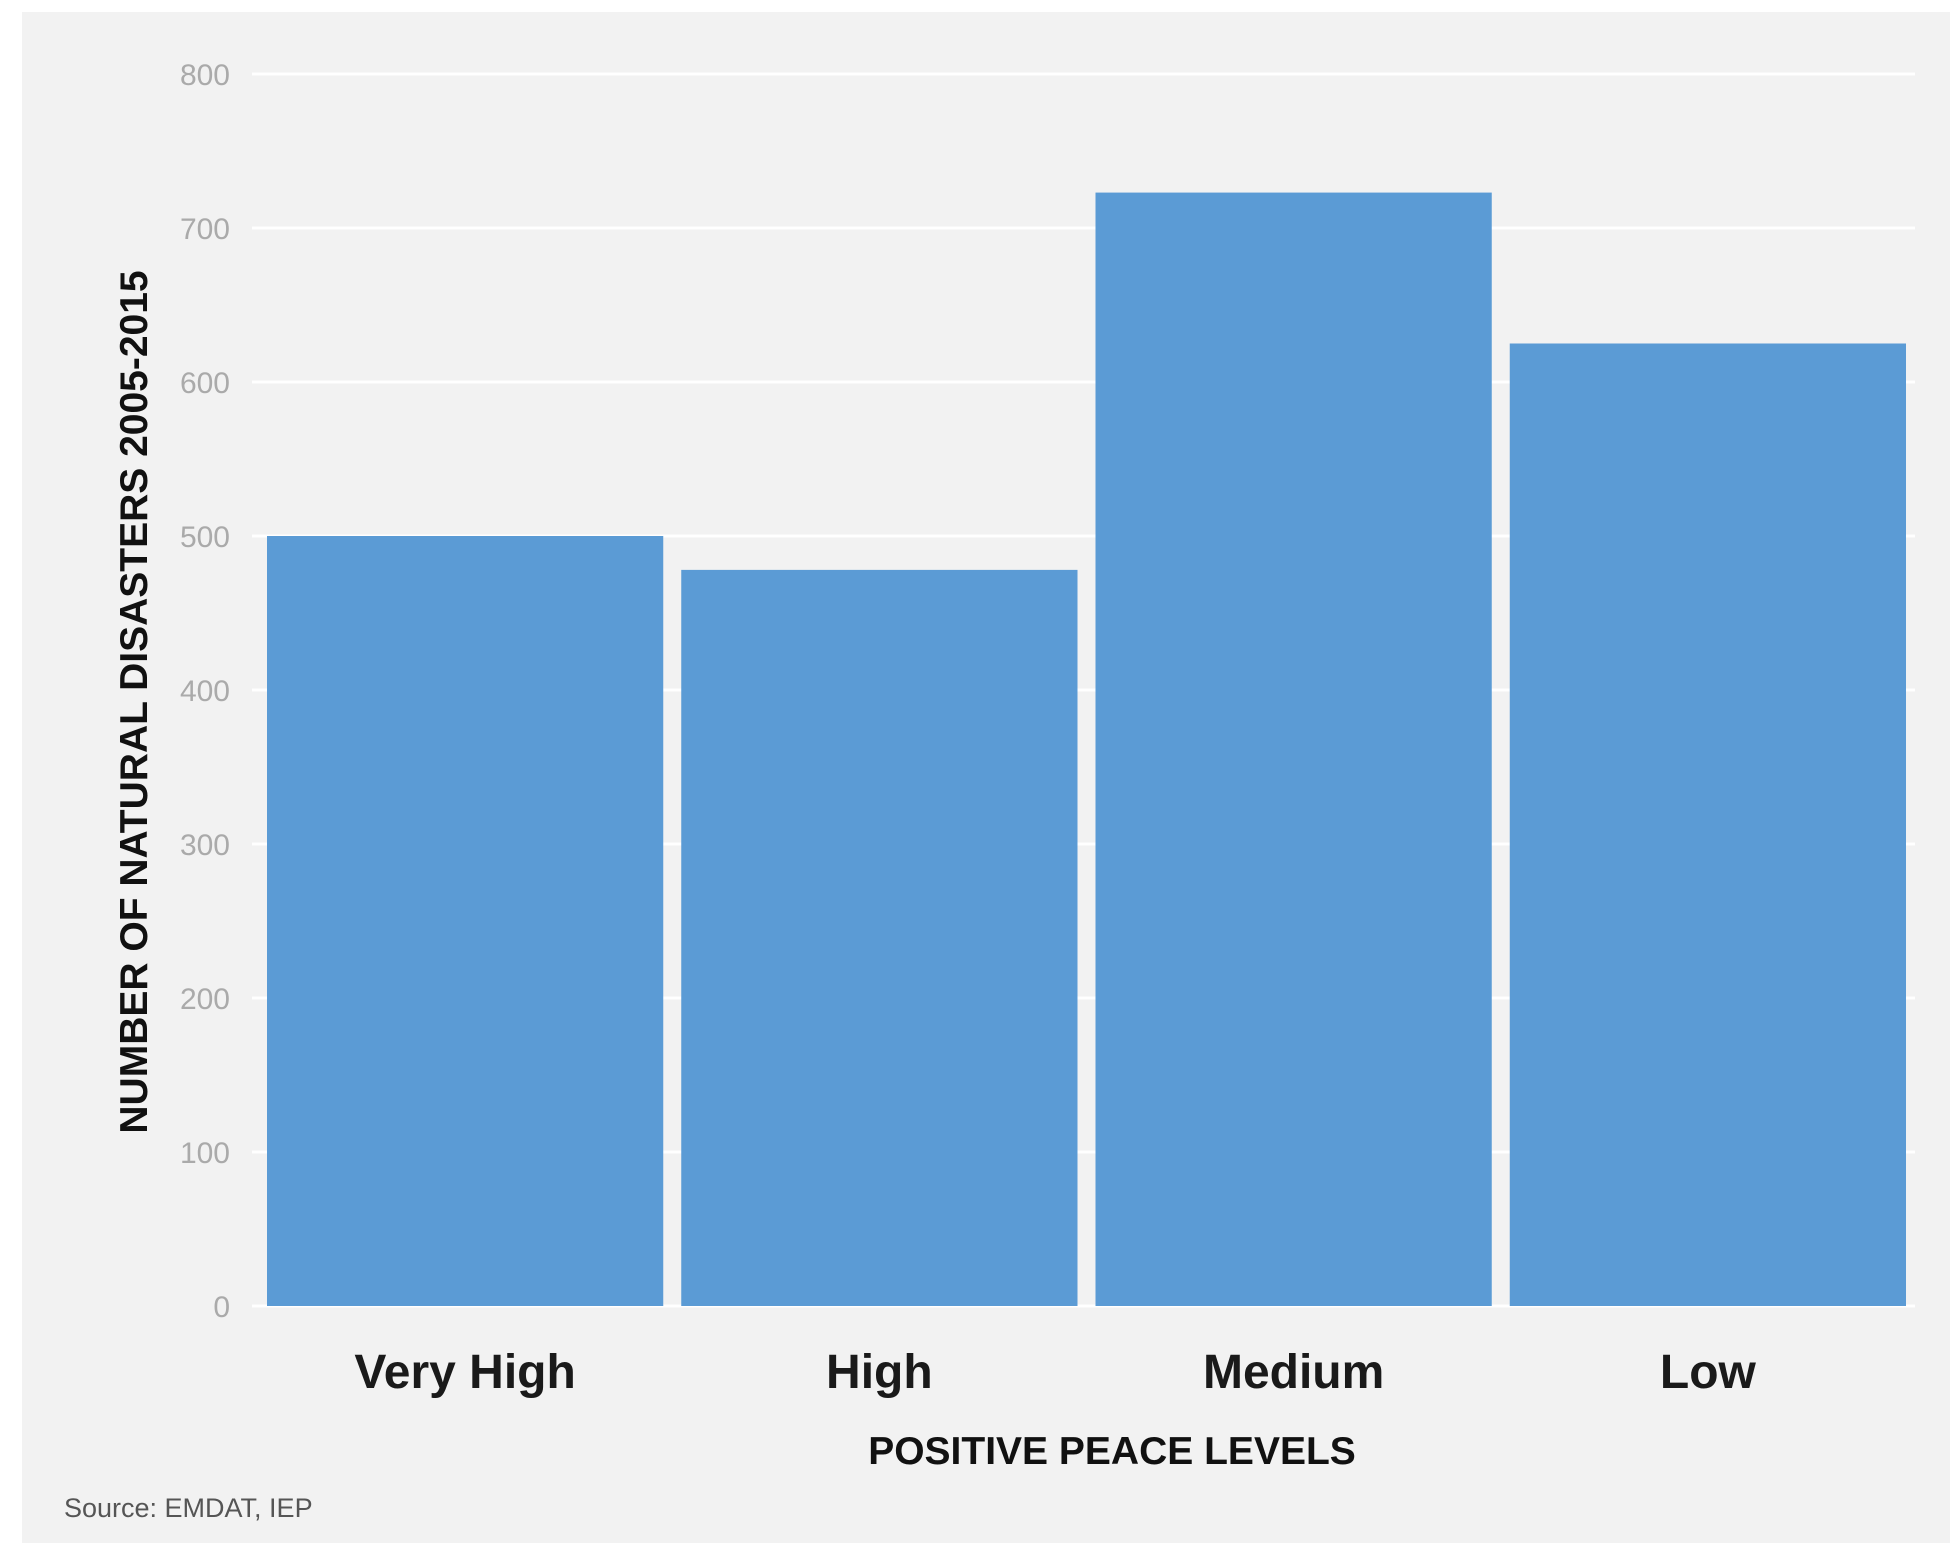  Describe the element at coordinates (205, 383) in the screenshot. I see `y-tick-label: 600` at that location.